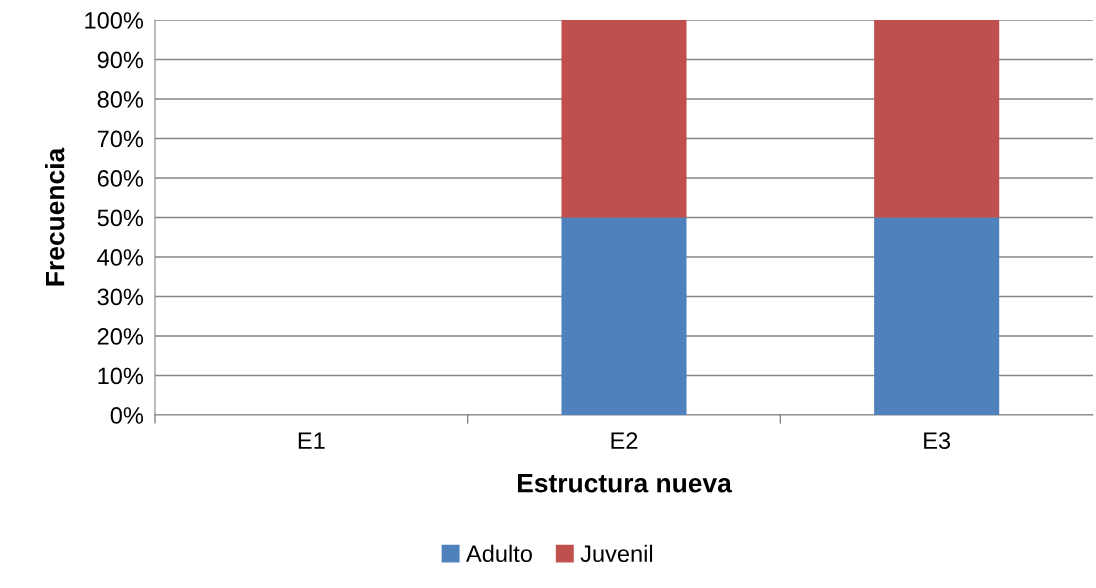 The image size is (1096, 588). I want to click on x-axis-title: Estructura nueva, so click(624, 483).